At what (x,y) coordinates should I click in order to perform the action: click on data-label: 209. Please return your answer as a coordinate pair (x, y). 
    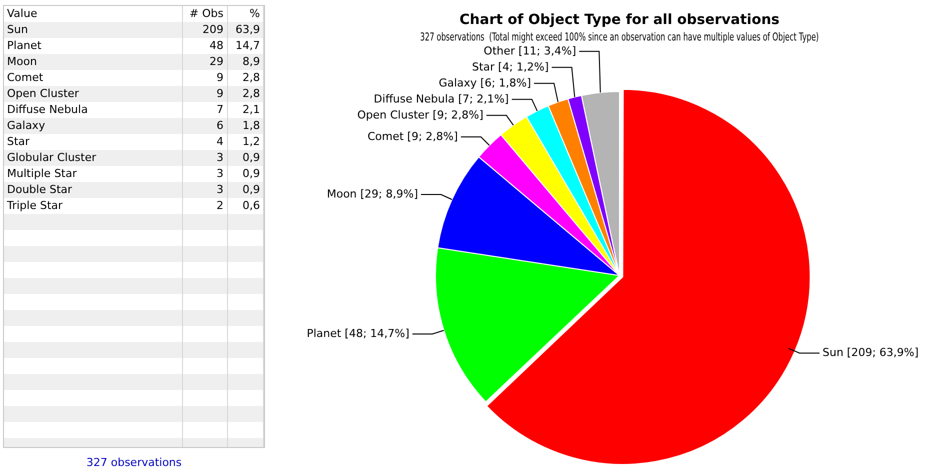
    Looking at the image, I should click on (204, 30).